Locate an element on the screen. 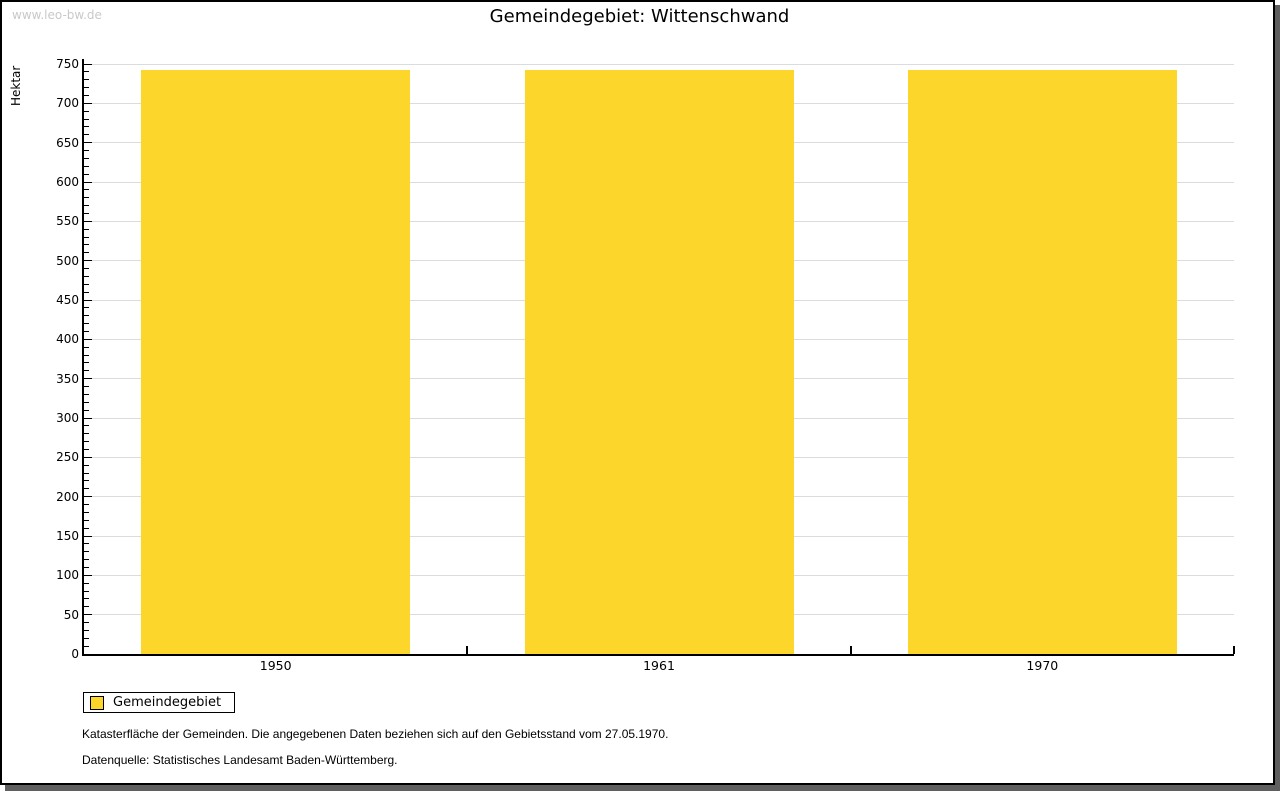 The image size is (1280, 791). frame-shadow-bottom is located at coordinates (642, 788).